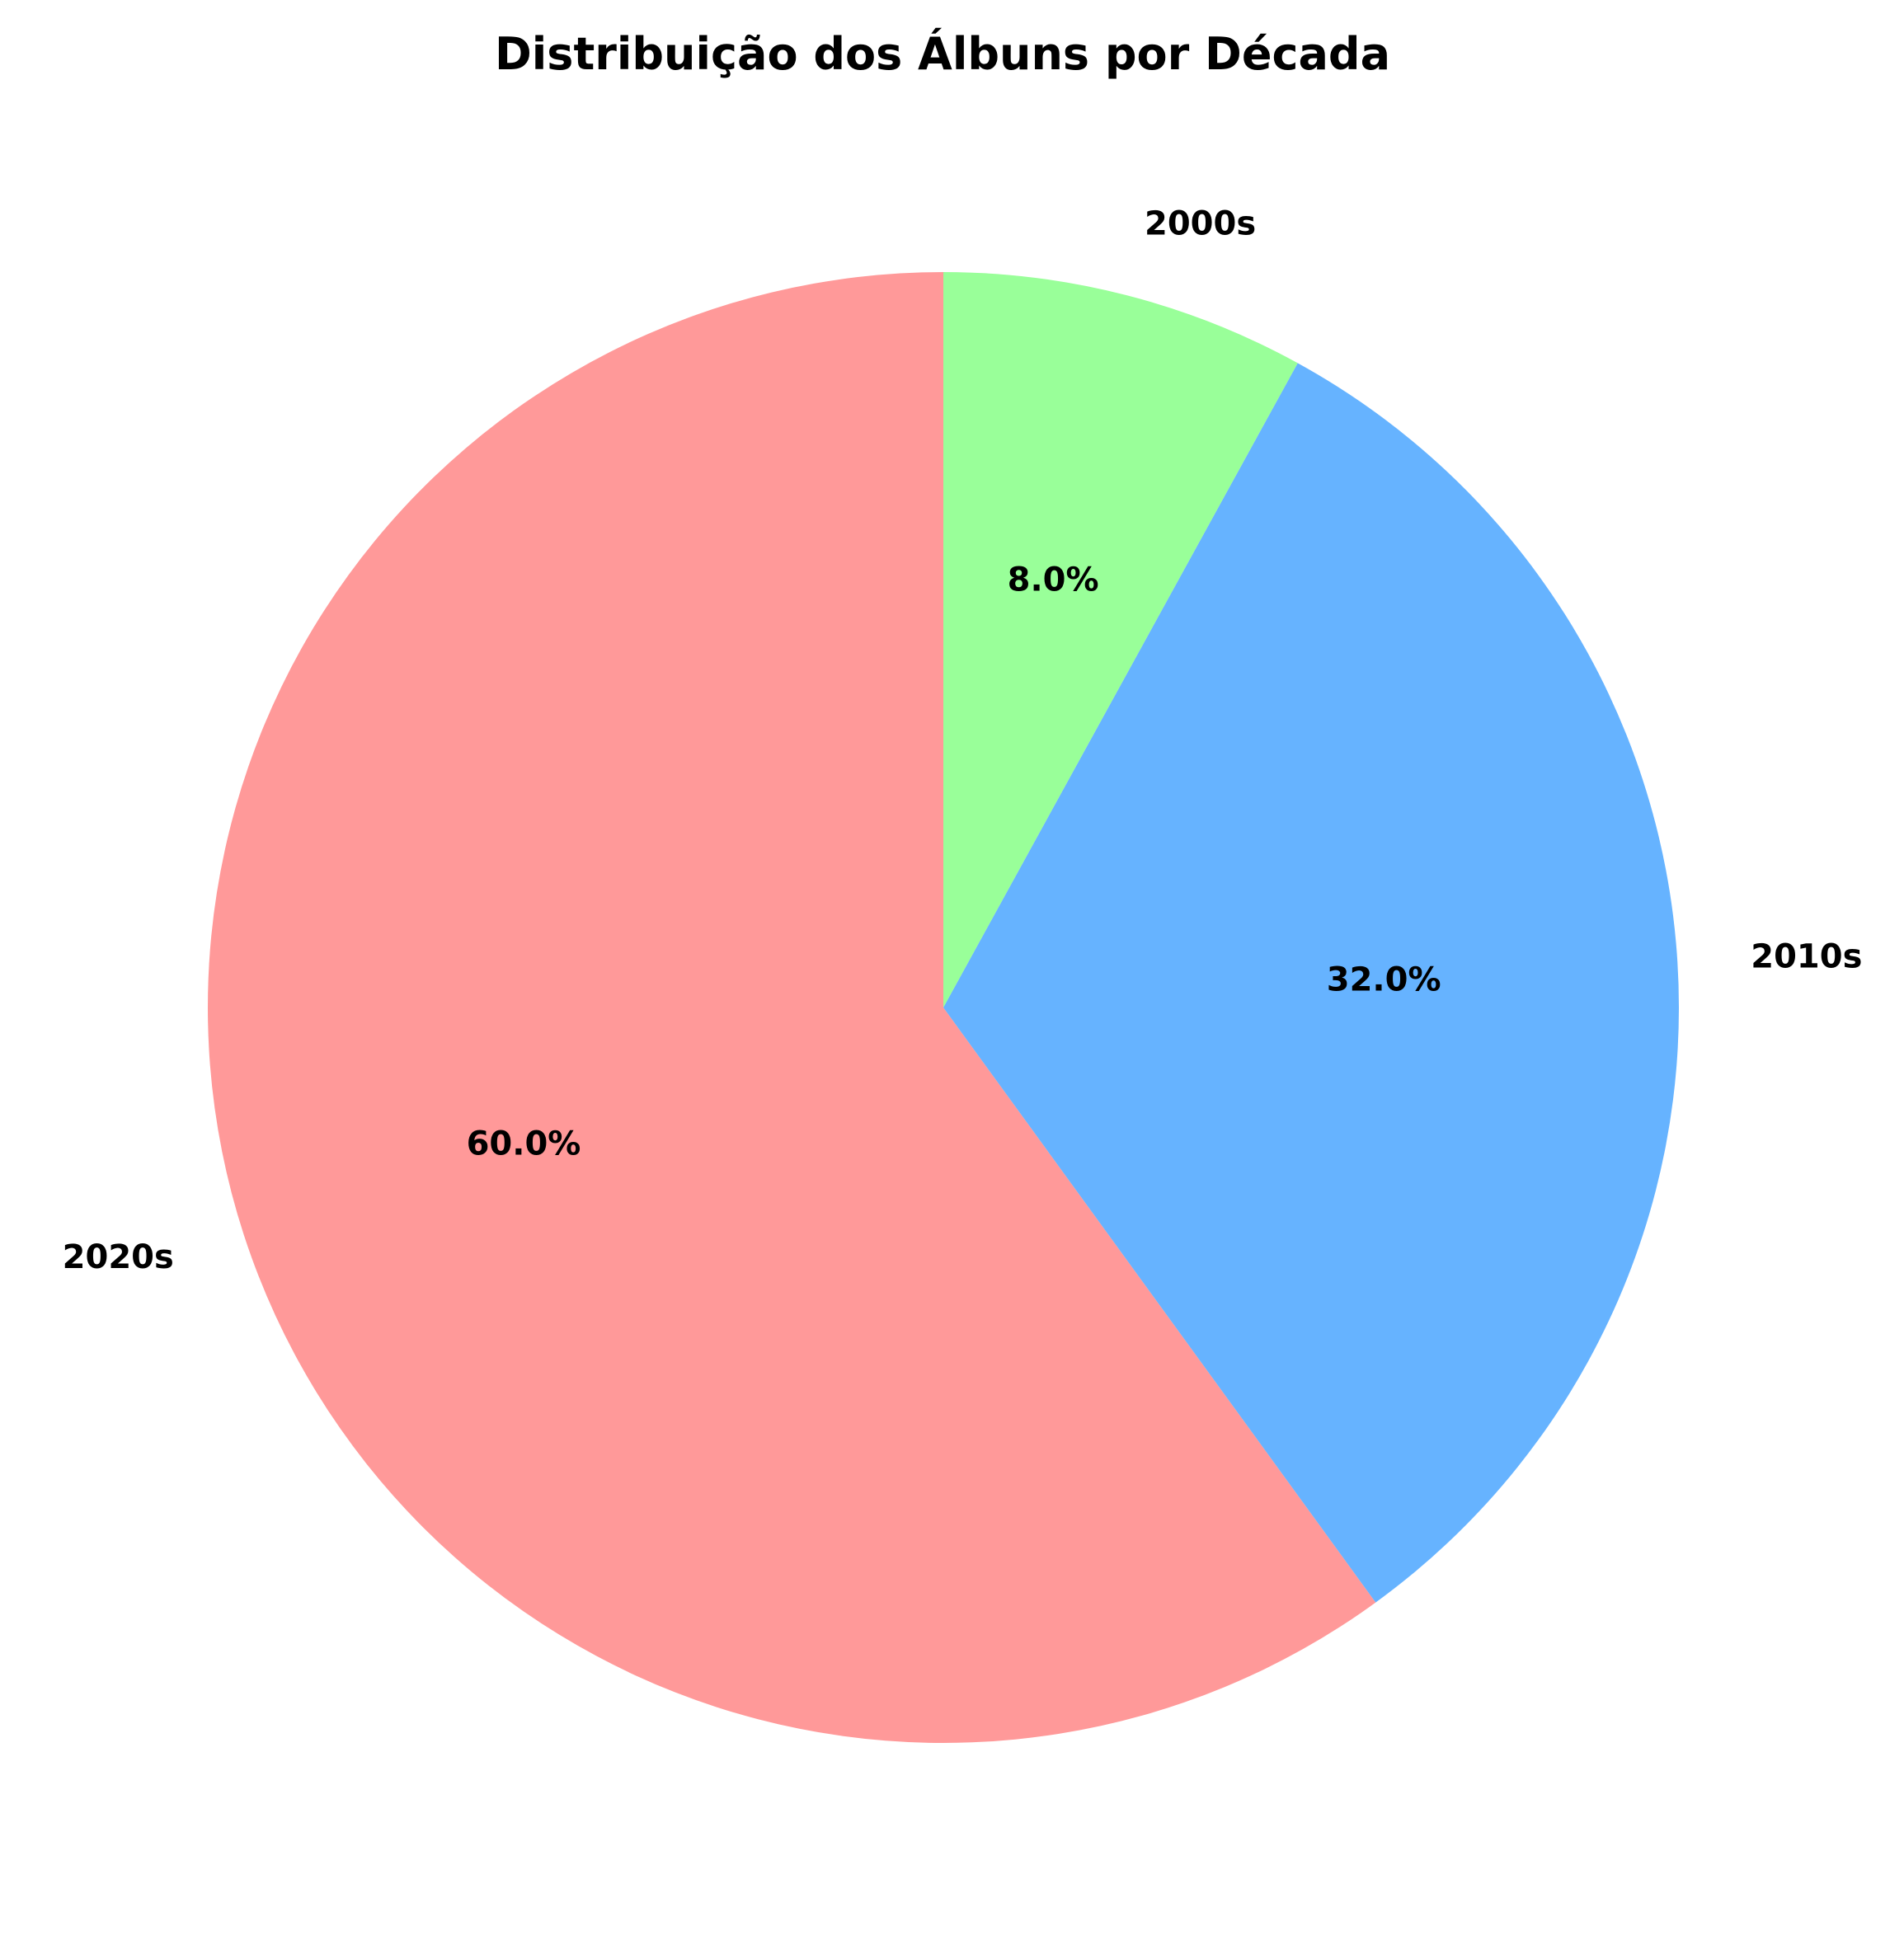 Image resolution: width=1904 pixels, height=1954 pixels. I want to click on slice-percent-2010s: 32.0%, so click(1384, 979).